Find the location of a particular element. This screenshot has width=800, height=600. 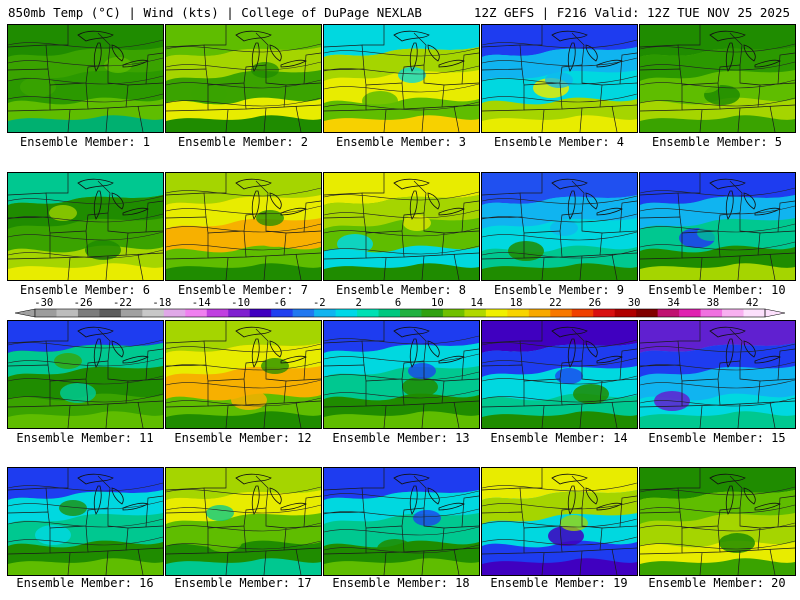

ensemble-member-label: Ensemble Member: 17 is located at coordinates (243, 583).